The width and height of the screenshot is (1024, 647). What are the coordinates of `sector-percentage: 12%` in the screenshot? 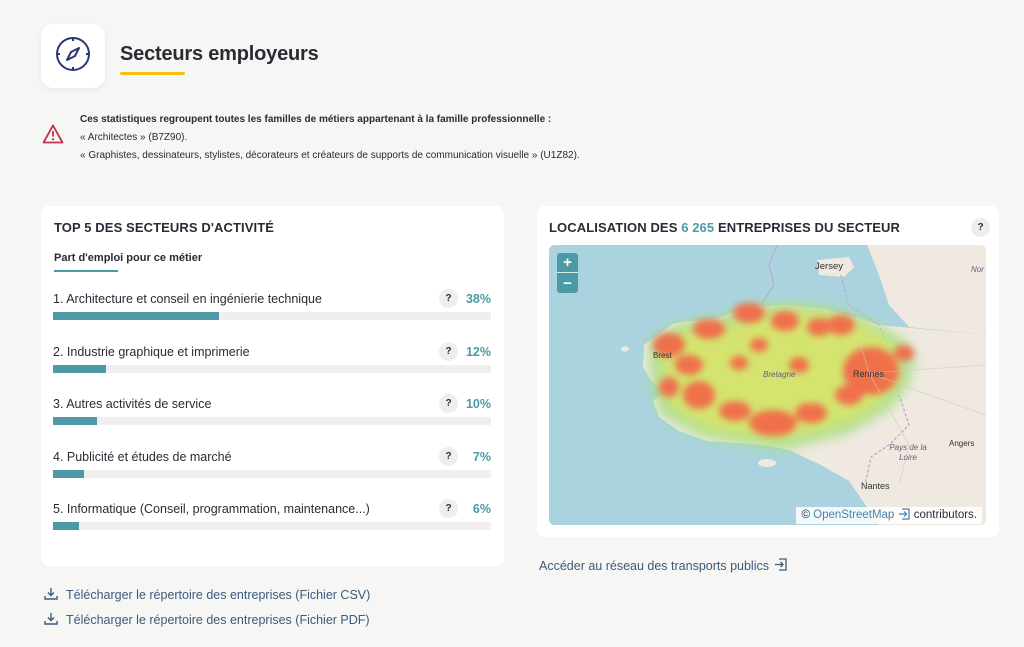 It's located at (478, 351).